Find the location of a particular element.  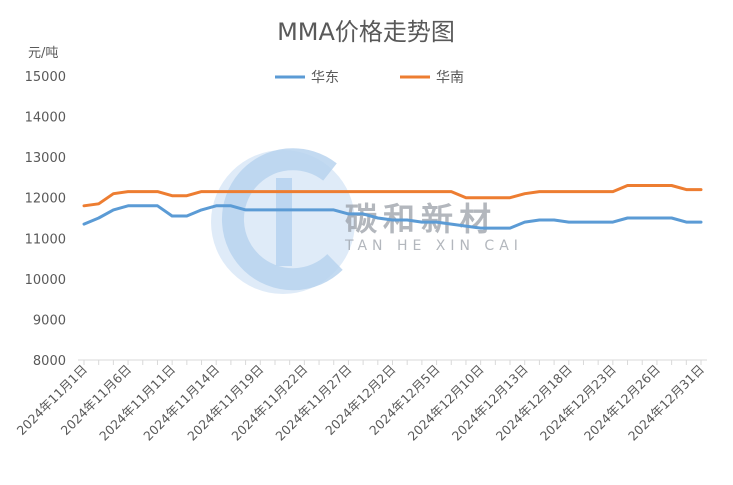

y-tick-label: 11000 is located at coordinates (45, 239).